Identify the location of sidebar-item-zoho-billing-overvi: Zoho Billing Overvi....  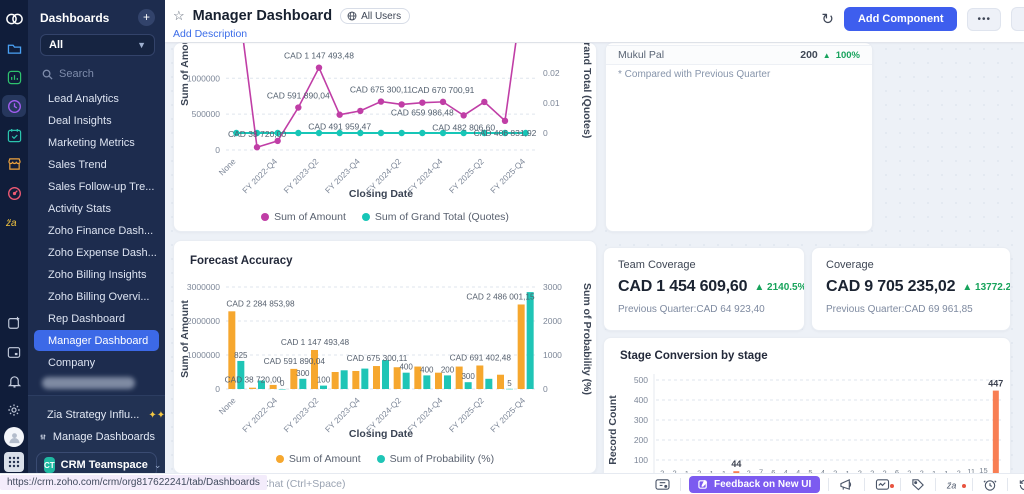
(99, 296).